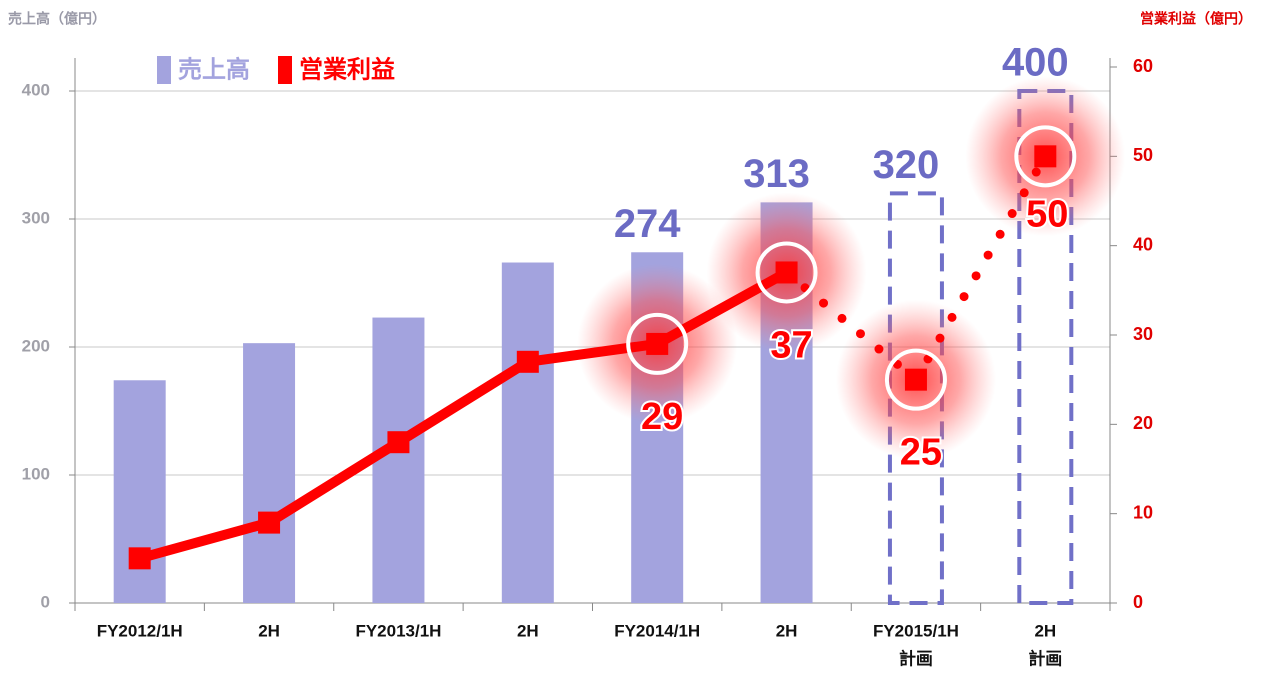  I want to click on legend-label: 売上高, so click(214, 69).